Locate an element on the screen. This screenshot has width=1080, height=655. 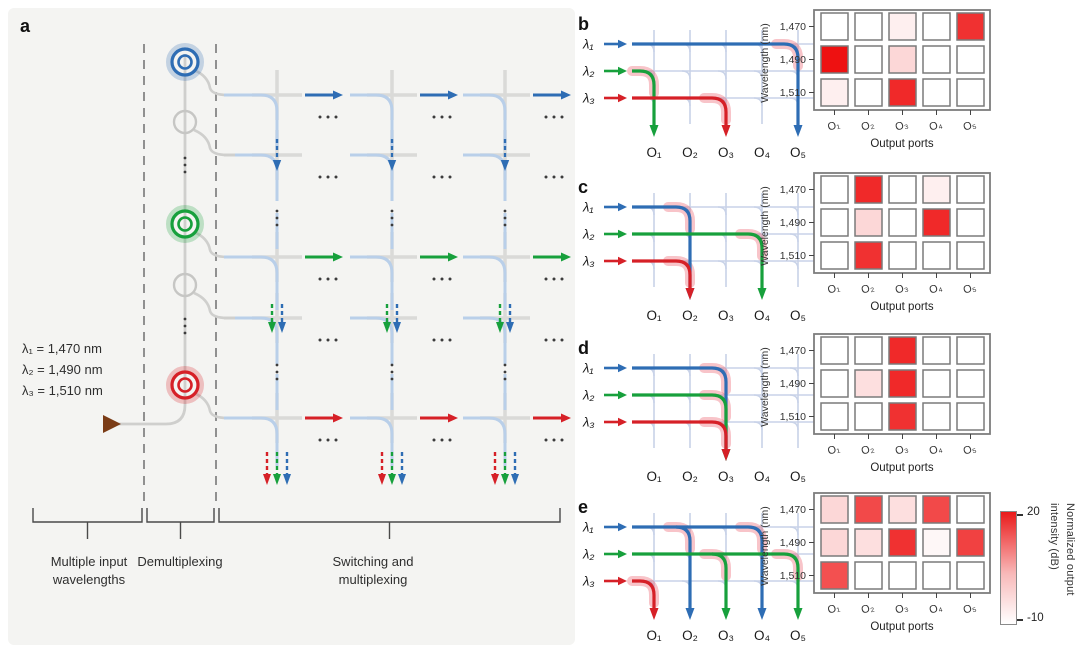
colorbar-max-tick is located at coordinates (1020, 515).